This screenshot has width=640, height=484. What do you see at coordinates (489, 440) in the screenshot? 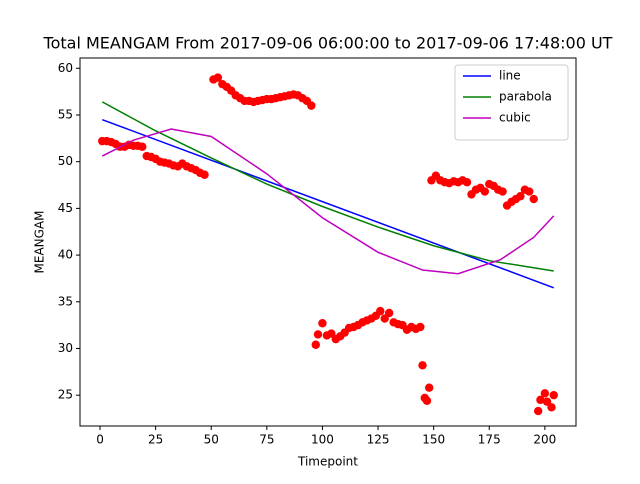
I see `x-tick-label: 175` at bounding box center [489, 440].